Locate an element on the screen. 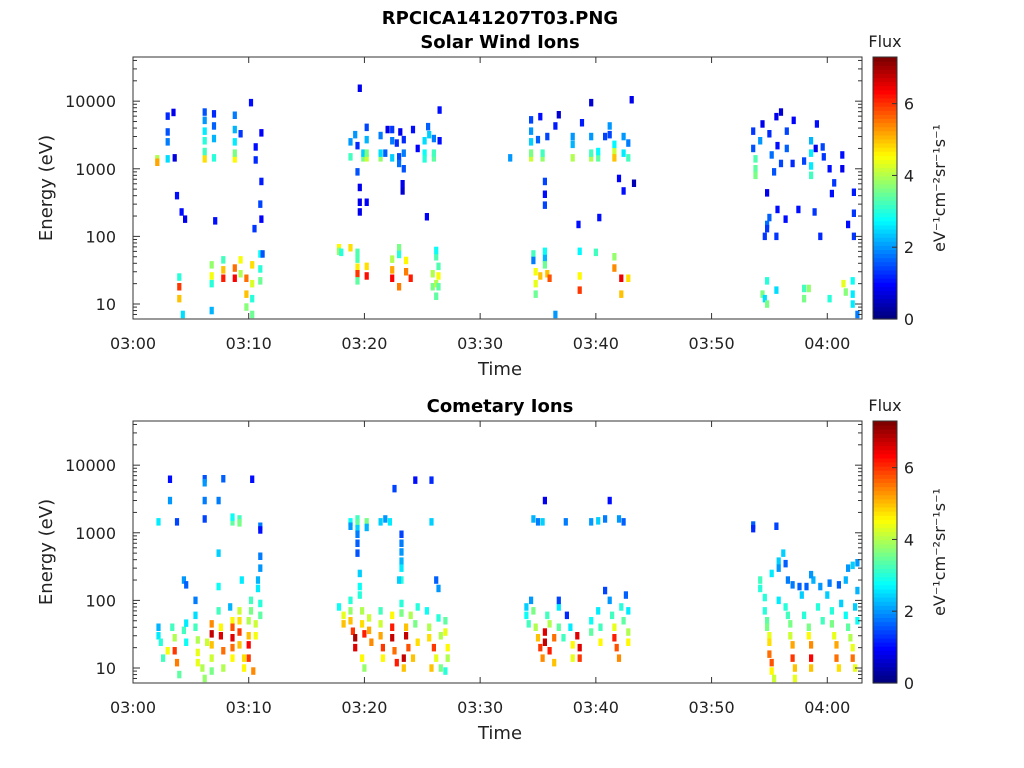 The width and height of the screenshot is (1024, 768). x-tick-label: 03:10 is located at coordinates (249, 707).